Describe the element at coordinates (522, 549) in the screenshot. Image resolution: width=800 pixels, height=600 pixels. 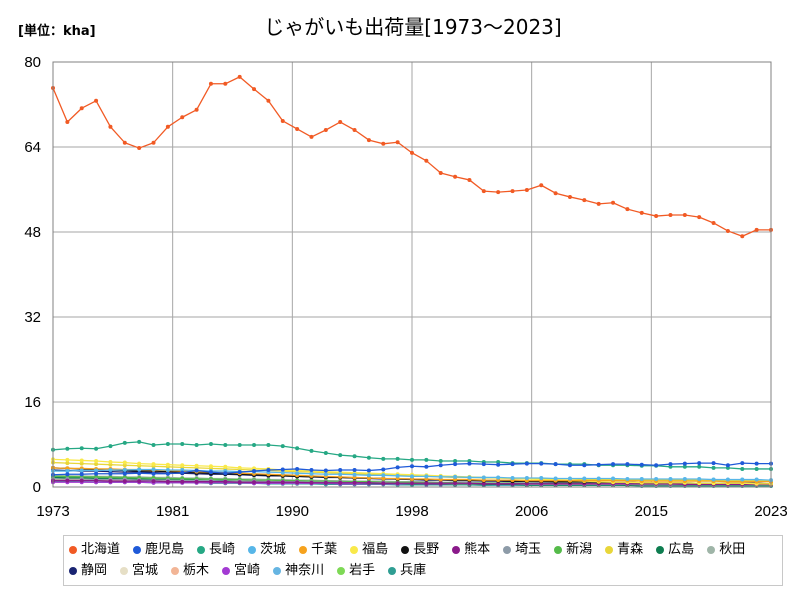
I see `legend-item: 埼玉` at that location.